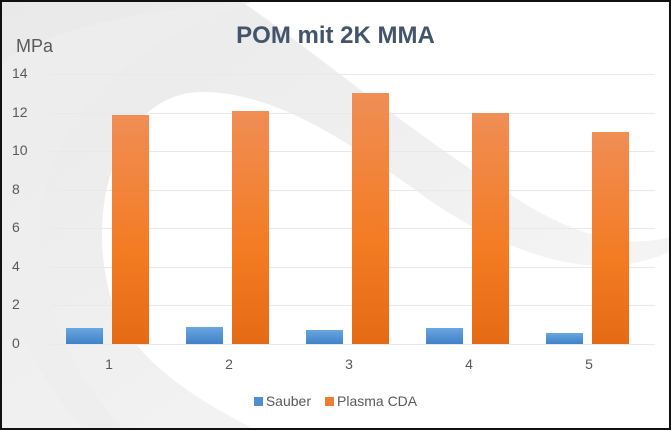 The height and width of the screenshot is (430, 671). Describe the element at coordinates (20, 150) in the screenshot. I see `y-tick-label: 10` at that location.